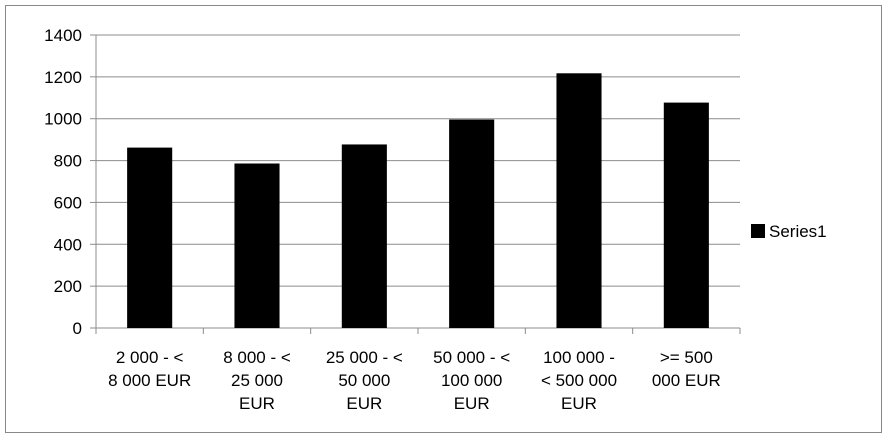  I want to click on x-tick-label-line: 000 EUR, so click(686, 380).